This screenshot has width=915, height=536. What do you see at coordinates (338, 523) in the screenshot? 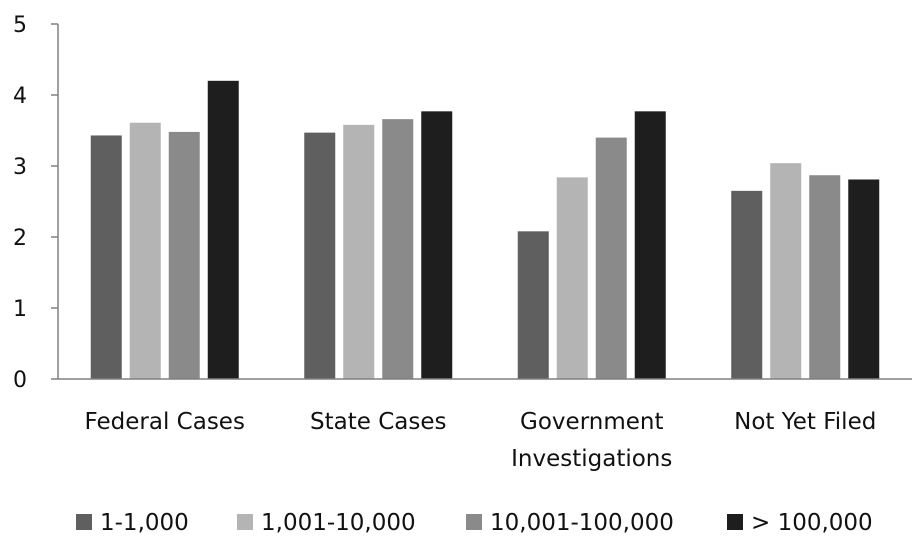
I see `legend-label: 1,001-10,000` at bounding box center [338, 523].